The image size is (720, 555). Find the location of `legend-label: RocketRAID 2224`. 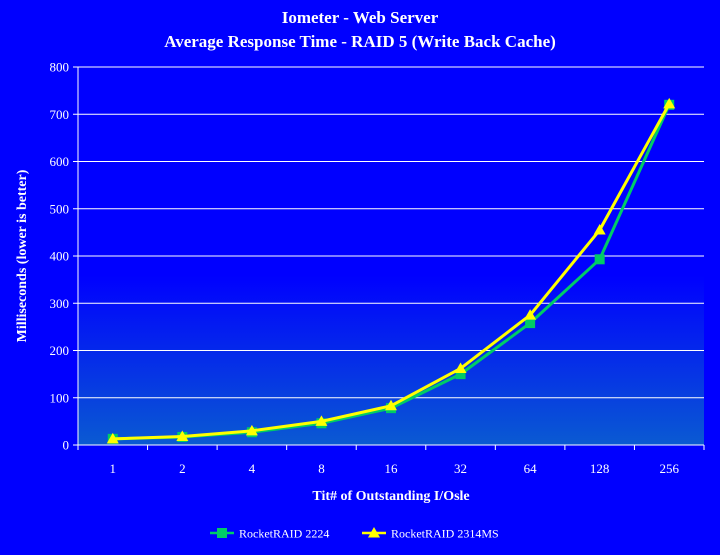

legend-label: RocketRAID 2224 is located at coordinates (284, 534).